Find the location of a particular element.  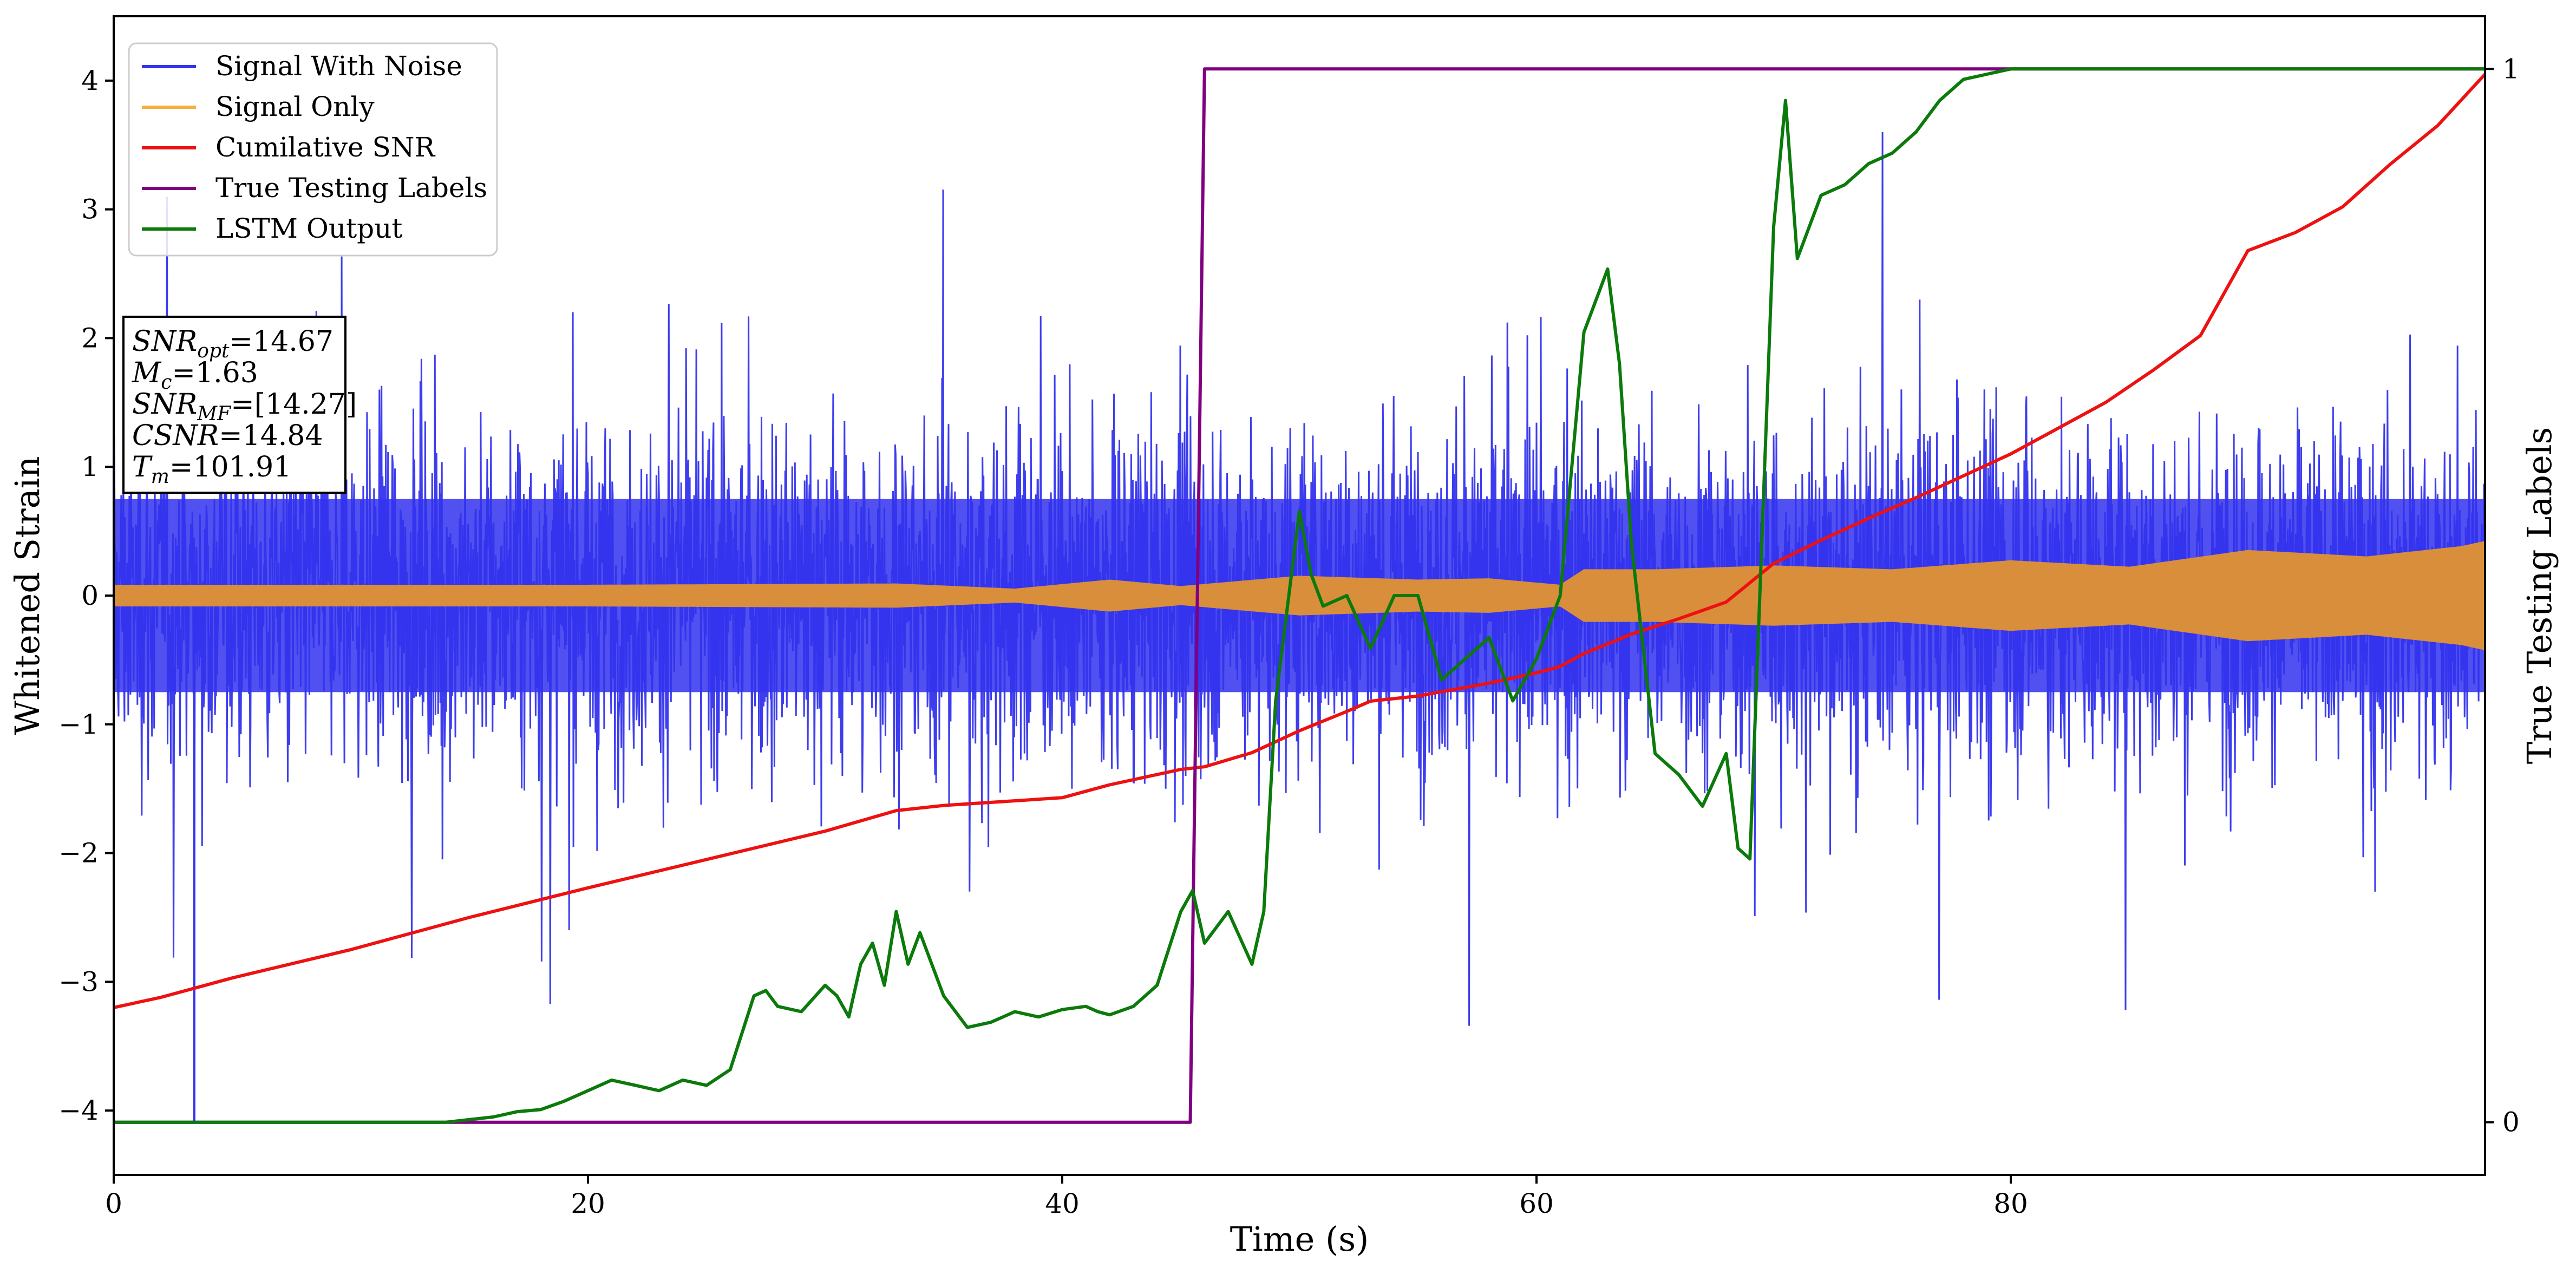

legend-label: Signal With Noise is located at coordinates (338, 66).